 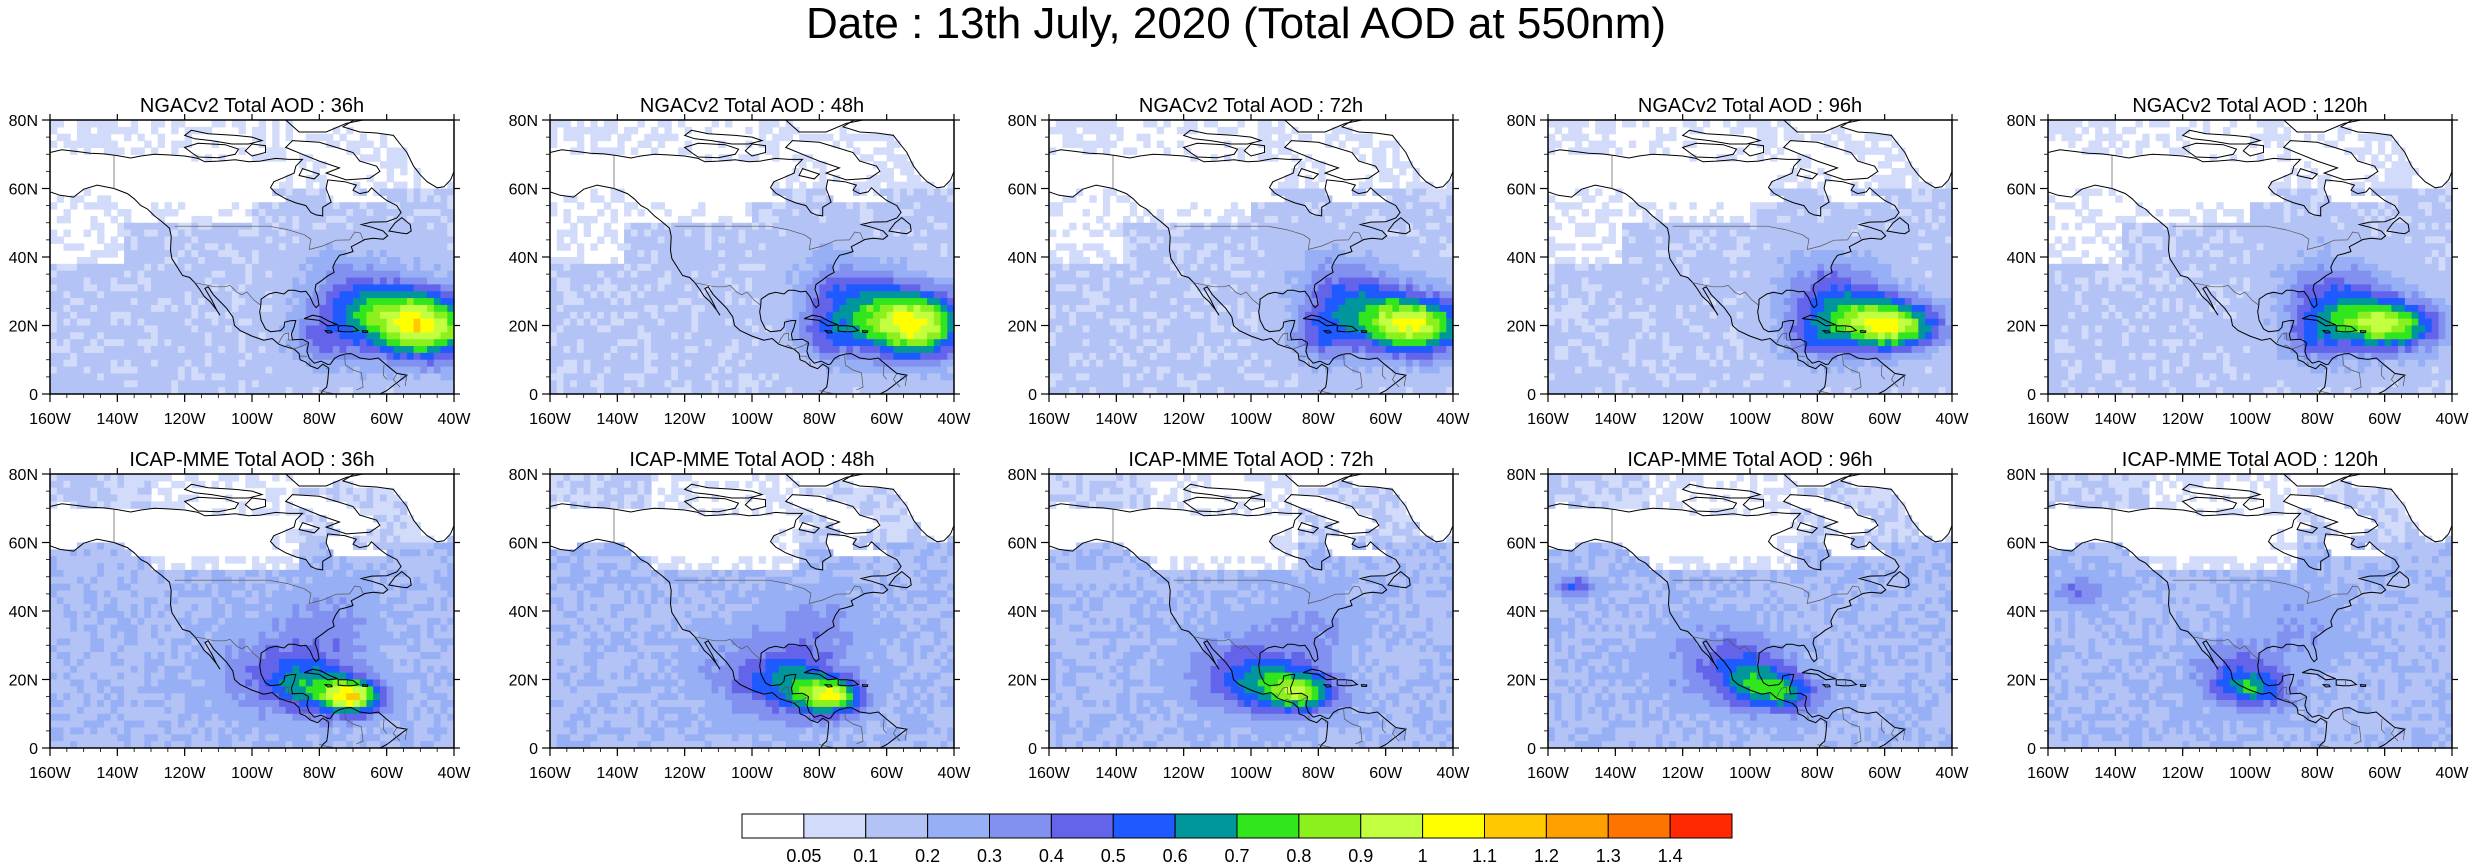 What do you see at coordinates (1749, 460) in the screenshot?
I see `panel-title: ICAP-MME Total AOD : 96h` at bounding box center [1749, 460].